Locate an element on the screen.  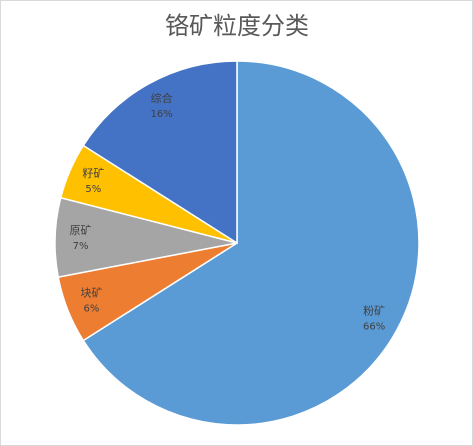
pie-slice is located at coordinates (160, 152).